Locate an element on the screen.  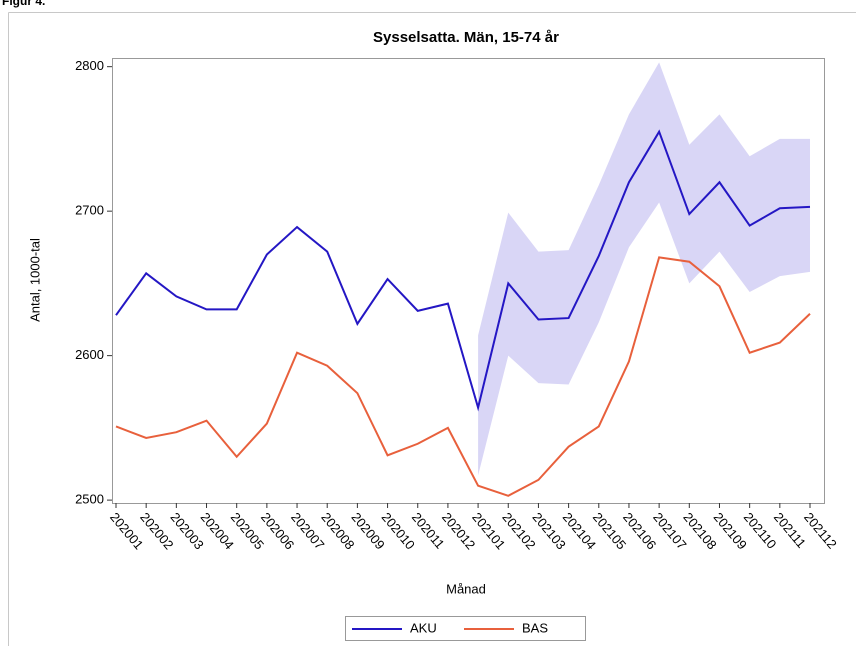
y-axis-label: Antal, 1000-tal is located at coordinates (34, 280).